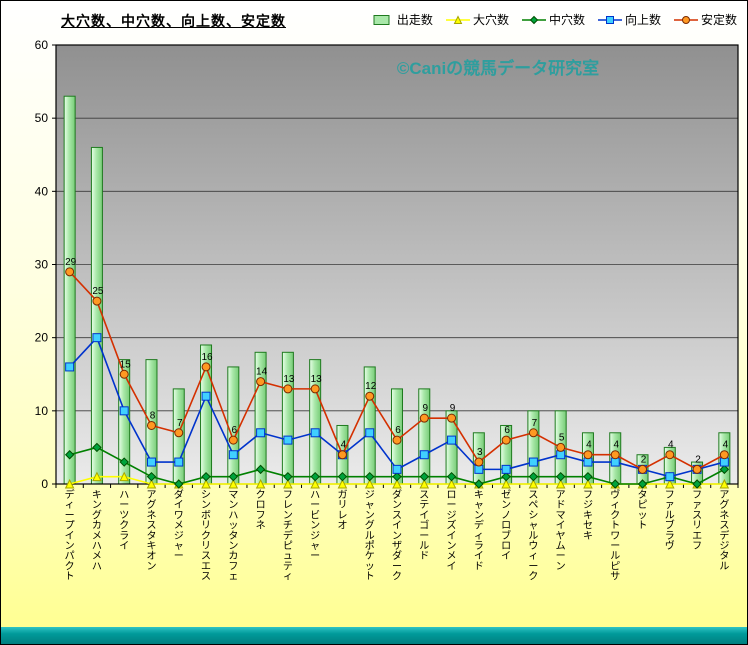 This screenshot has width=748, height=645. I want to click on series-中穴数, so click(397, 465).